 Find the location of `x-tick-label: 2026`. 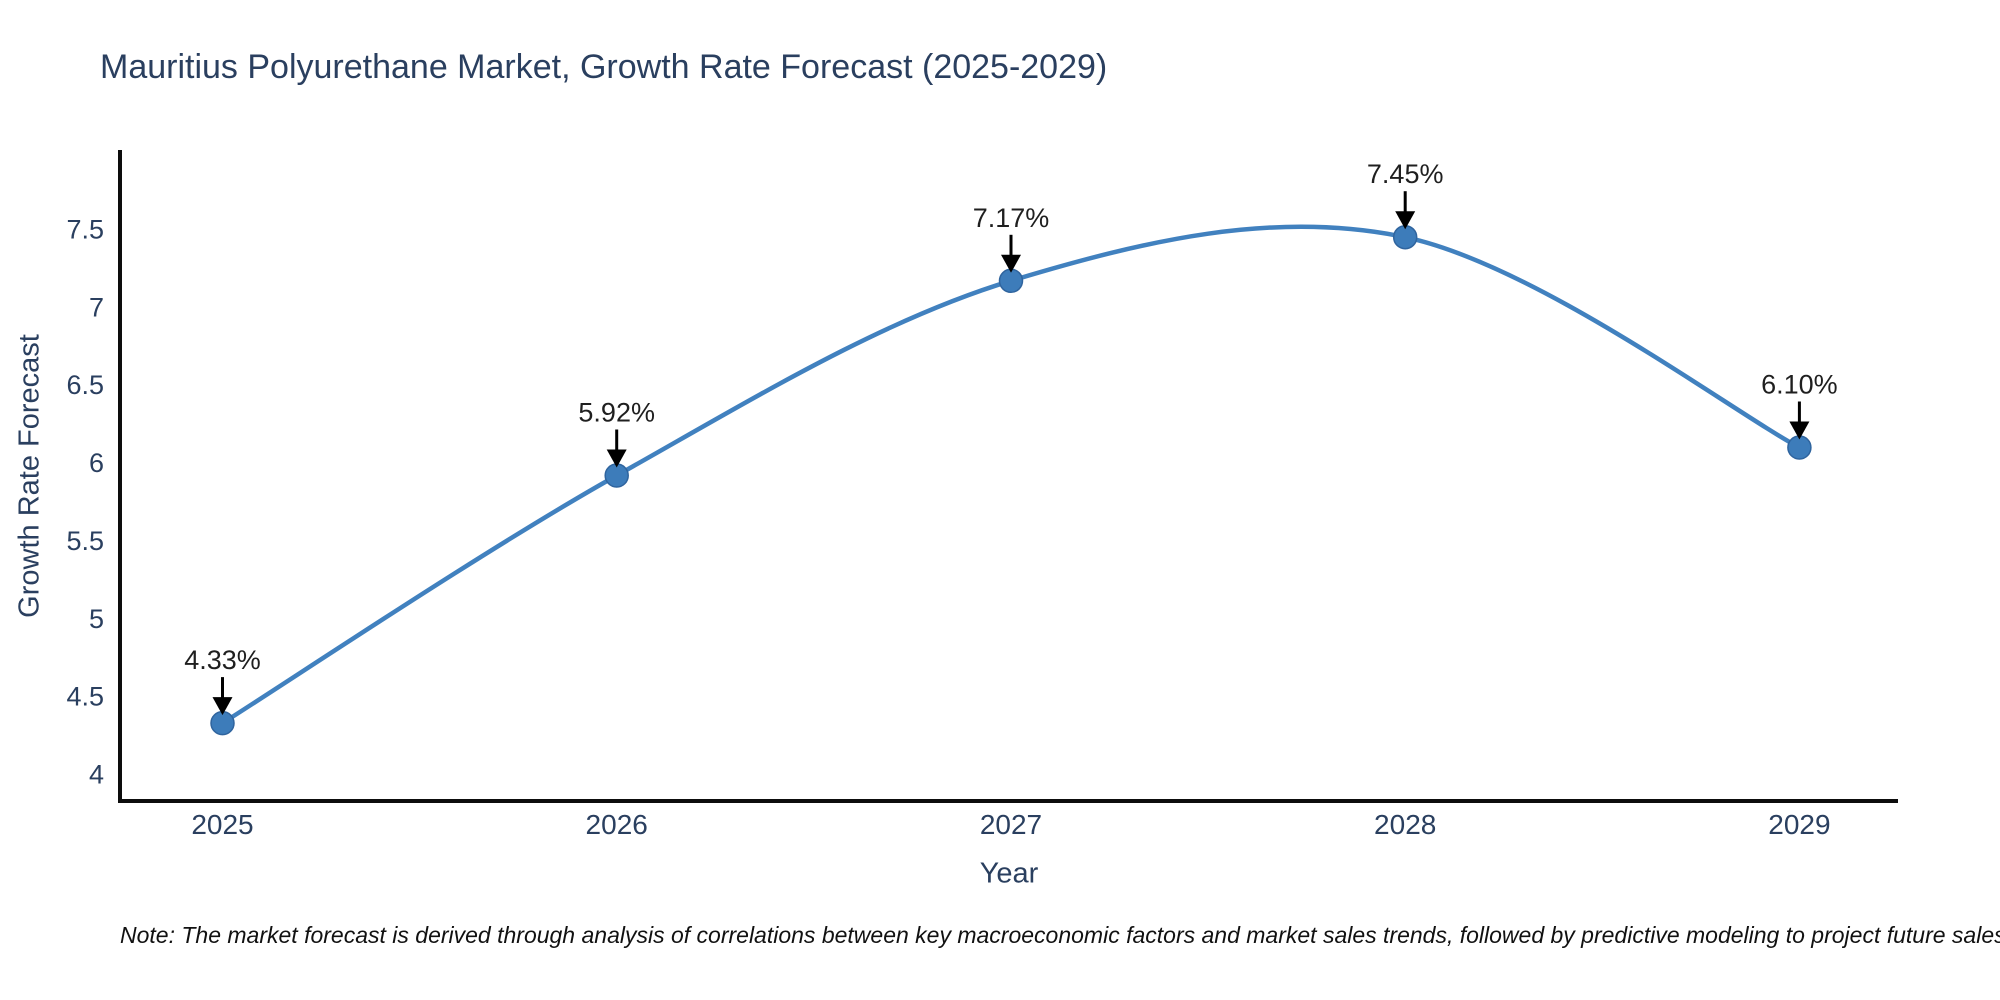

x-tick-label: 2026 is located at coordinates (617, 824).